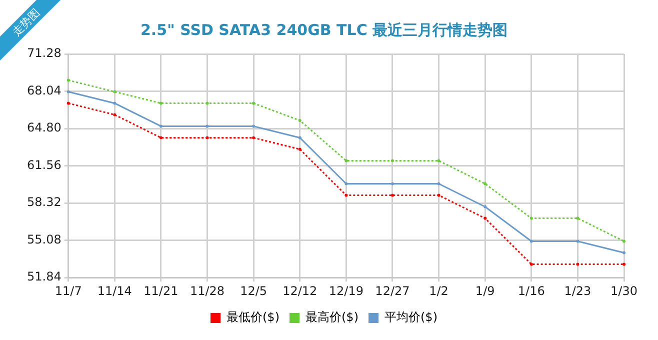  Describe the element at coordinates (114, 291) in the screenshot. I see `x-tick-label: 11/14` at that location.